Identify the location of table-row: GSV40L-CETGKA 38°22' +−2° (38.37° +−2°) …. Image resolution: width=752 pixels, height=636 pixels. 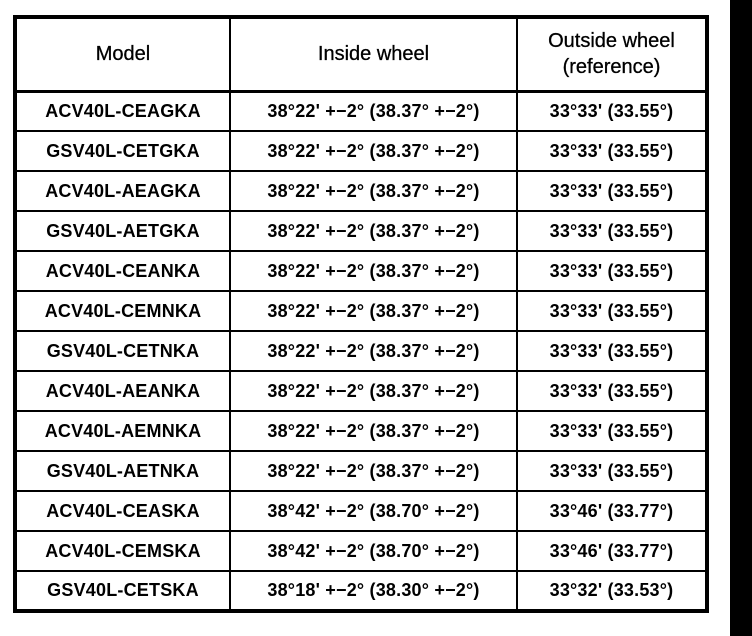
(361, 151).